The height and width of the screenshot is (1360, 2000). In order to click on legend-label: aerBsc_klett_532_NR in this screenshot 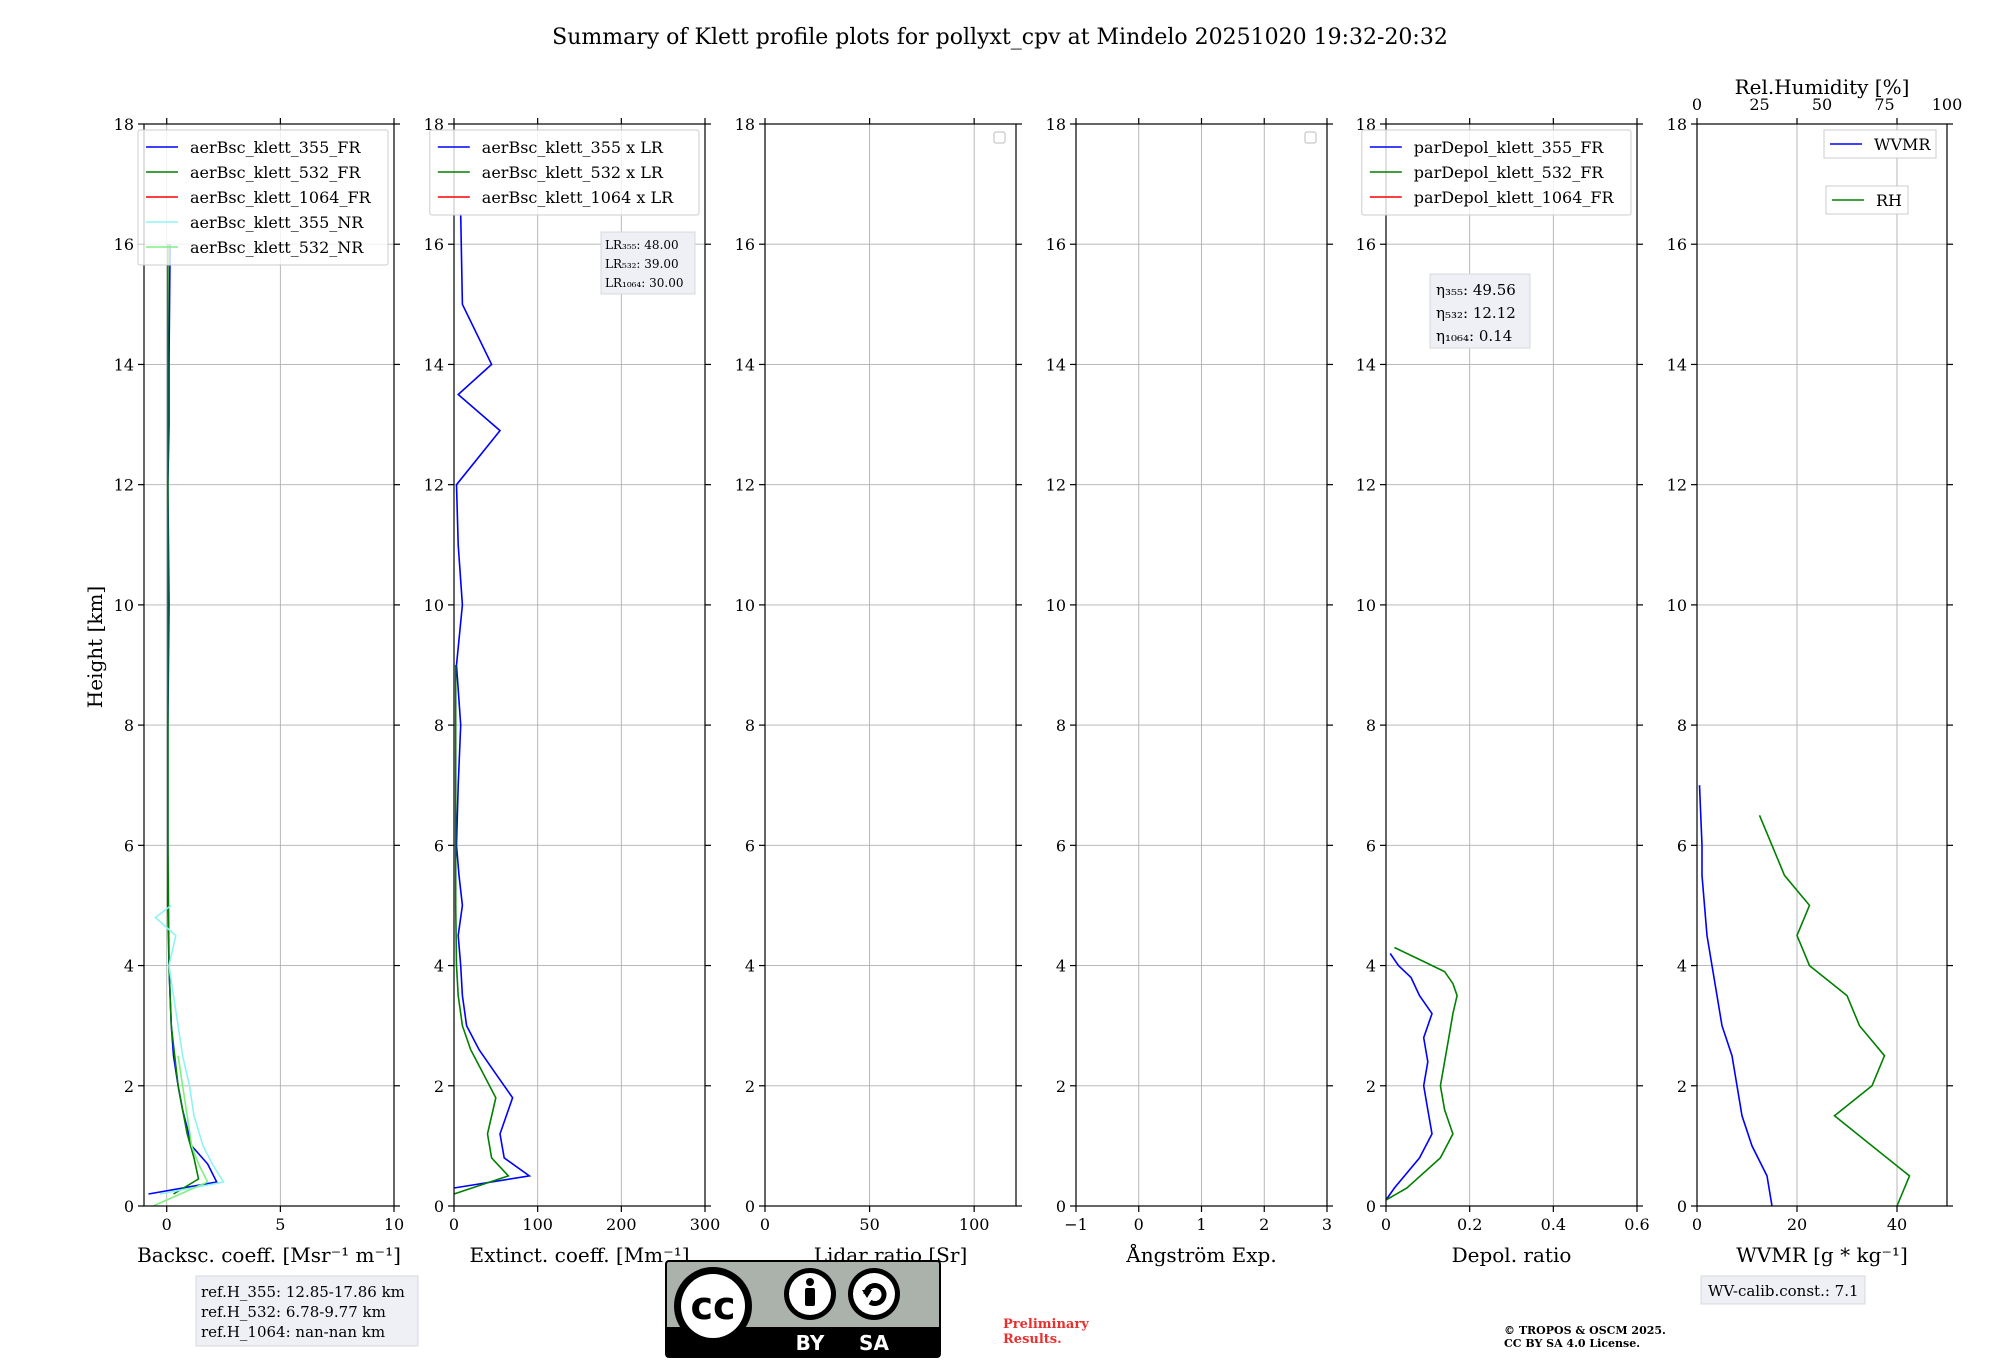, I will do `click(277, 247)`.